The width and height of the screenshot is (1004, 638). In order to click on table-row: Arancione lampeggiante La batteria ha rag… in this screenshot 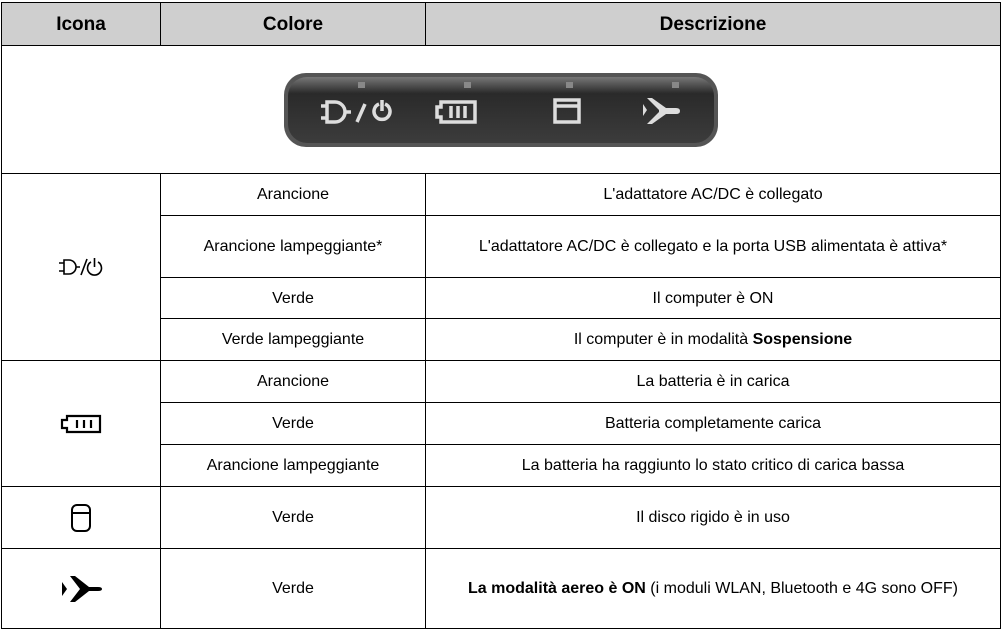, I will do `click(501, 465)`.